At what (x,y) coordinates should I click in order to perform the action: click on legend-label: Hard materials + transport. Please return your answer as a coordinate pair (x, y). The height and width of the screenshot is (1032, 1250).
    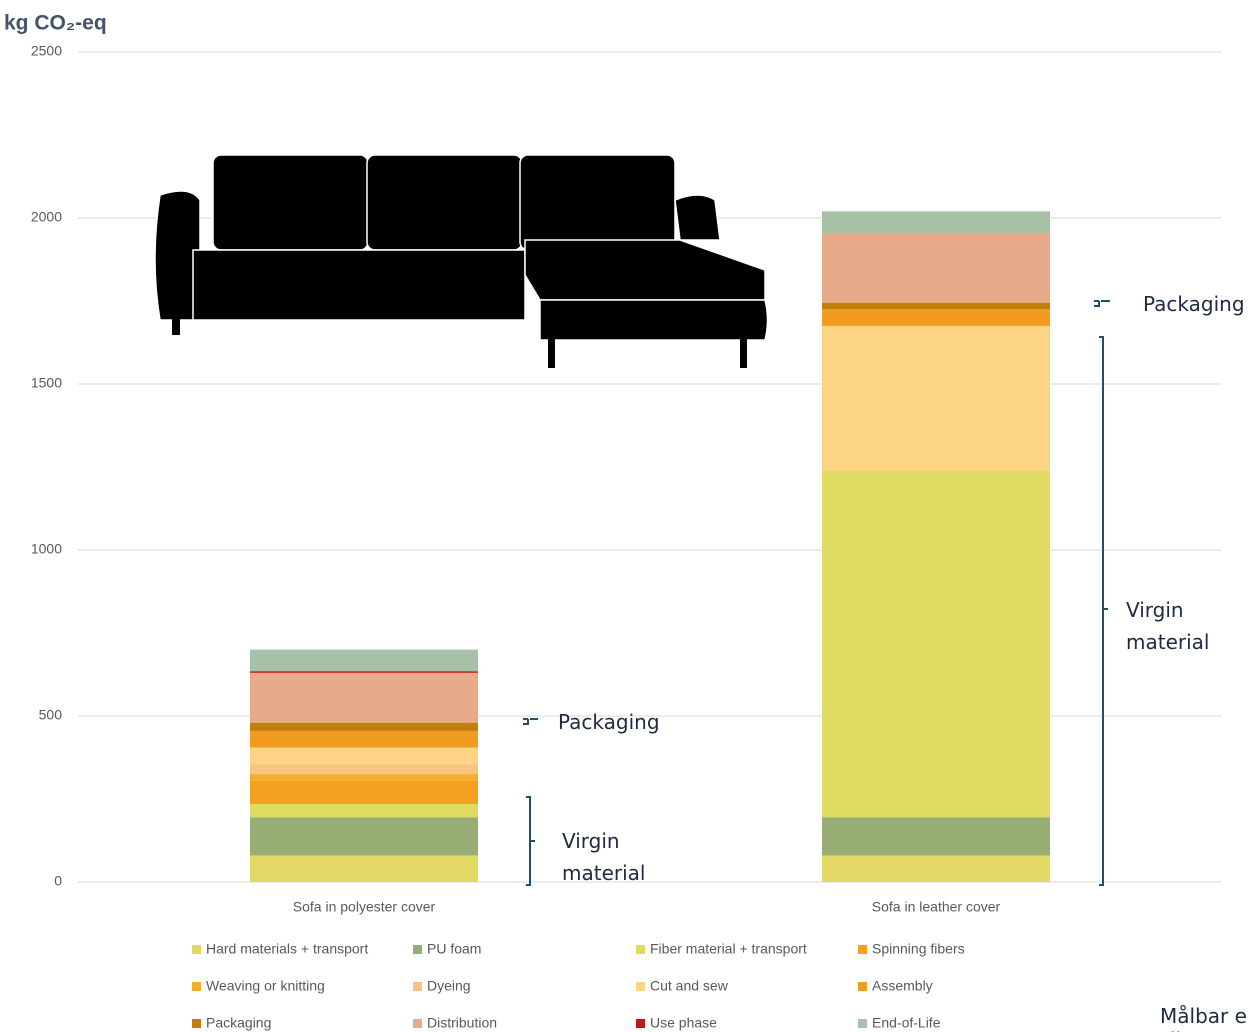
    Looking at the image, I should click on (287, 949).